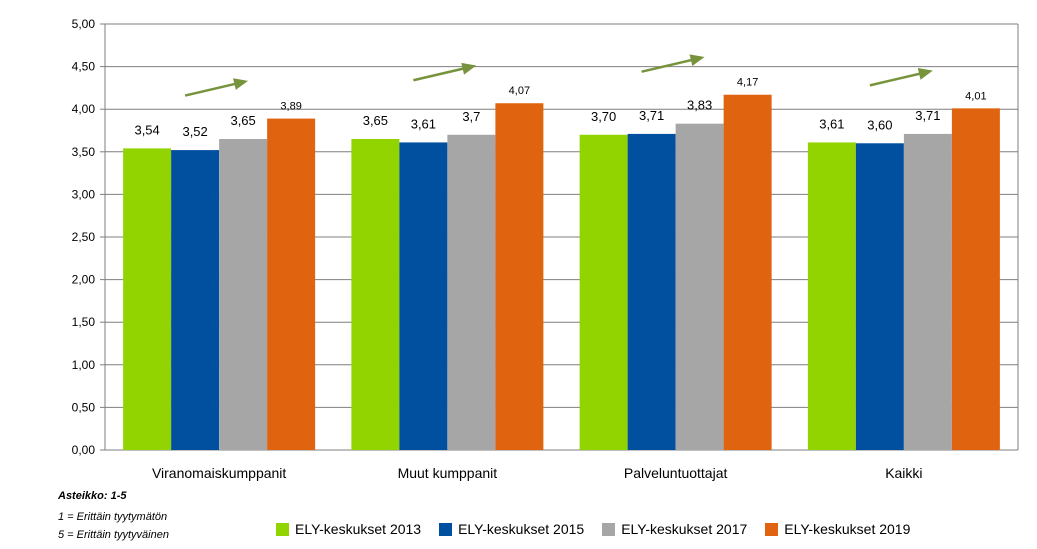 The image size is (1037, 549). Describe the element at coordinates (699, 105) in the screenshot. I see `data-label: 3,83` at that location.